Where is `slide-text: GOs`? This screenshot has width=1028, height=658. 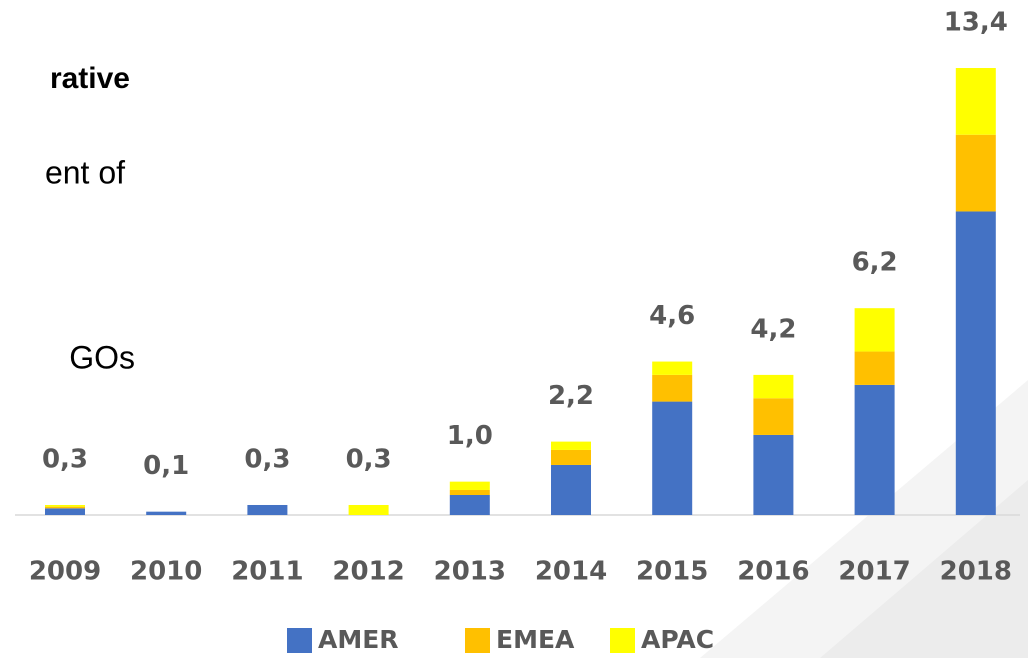 slide-text: GOs is located at coordinates (102, 357).